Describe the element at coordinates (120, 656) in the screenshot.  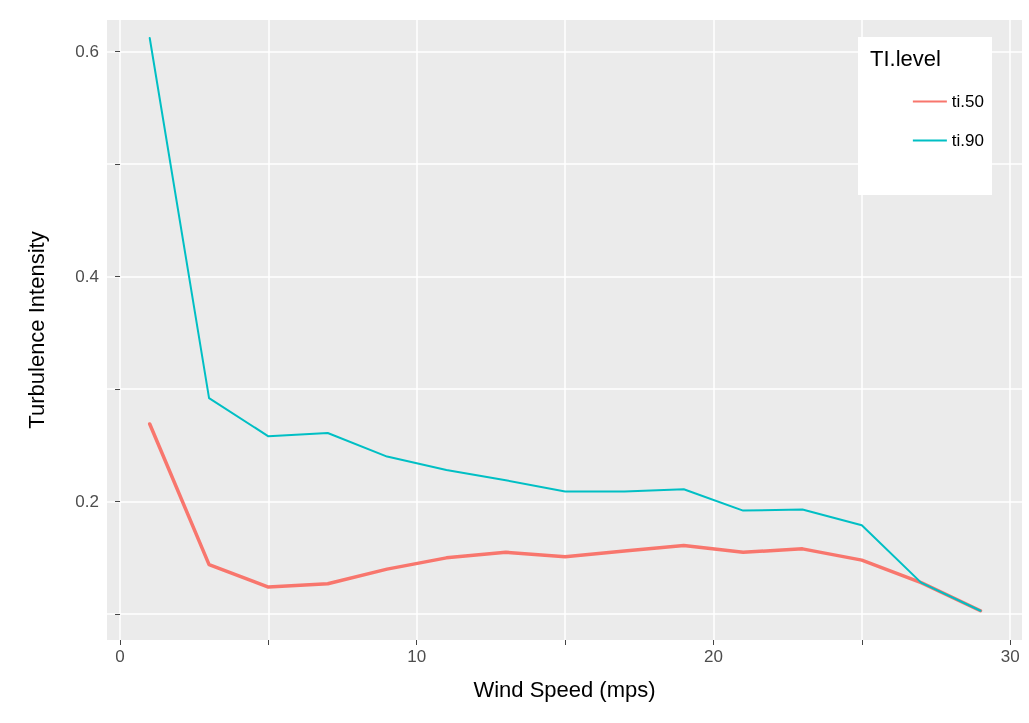
I see `x-tick-label: 0` at that location.